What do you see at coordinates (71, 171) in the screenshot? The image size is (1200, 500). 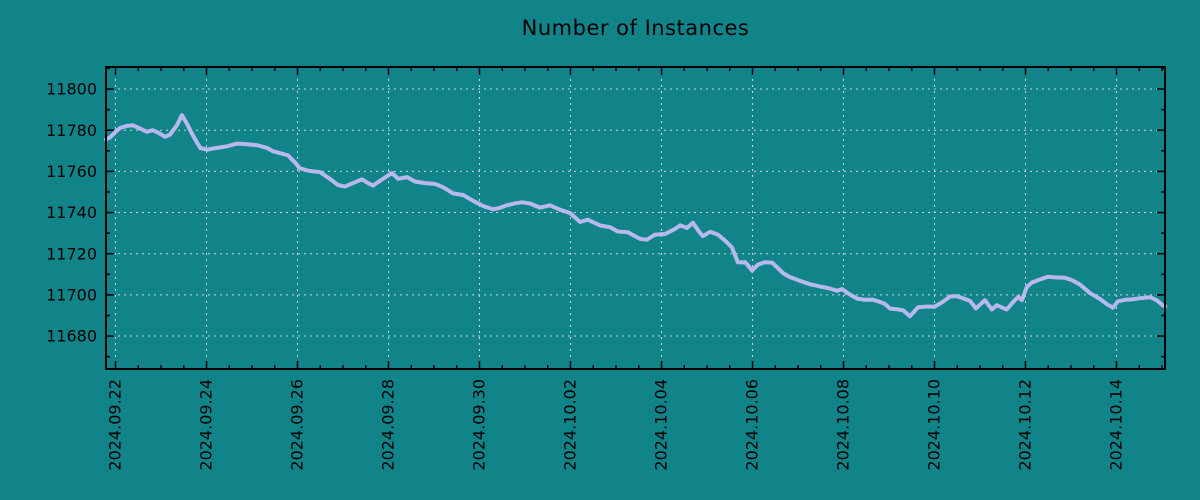 I see `y-tick-label: 11760` at bounding box center [71, 171].